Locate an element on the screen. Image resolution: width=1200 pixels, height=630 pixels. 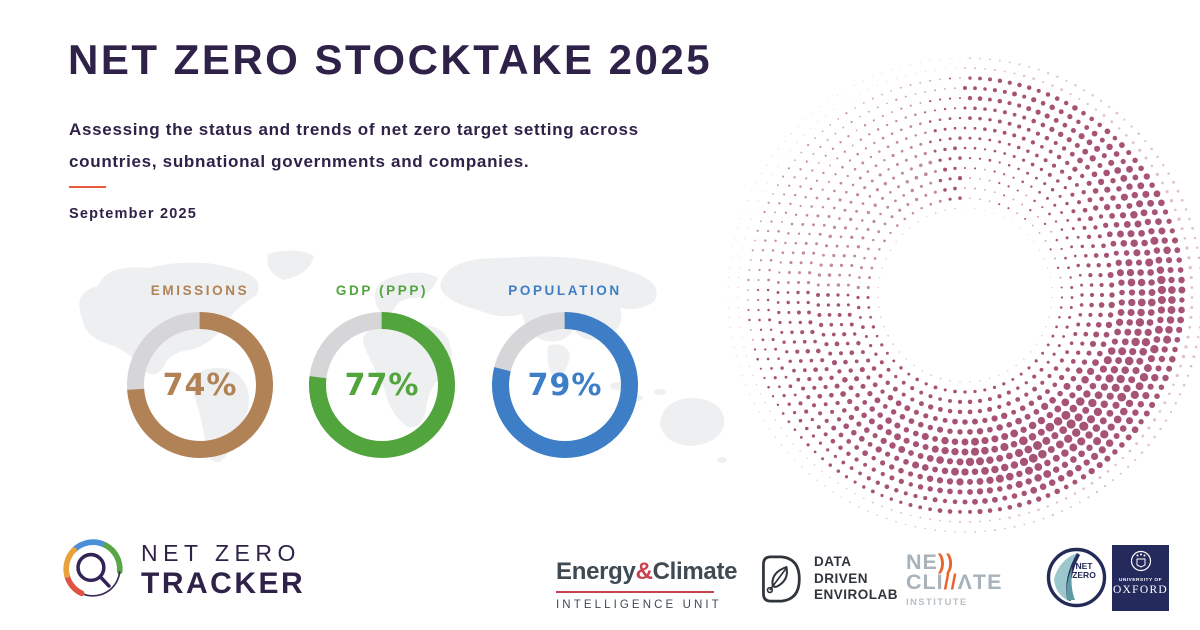
eciu-ampersand: & is located at coordinates (644, 571).